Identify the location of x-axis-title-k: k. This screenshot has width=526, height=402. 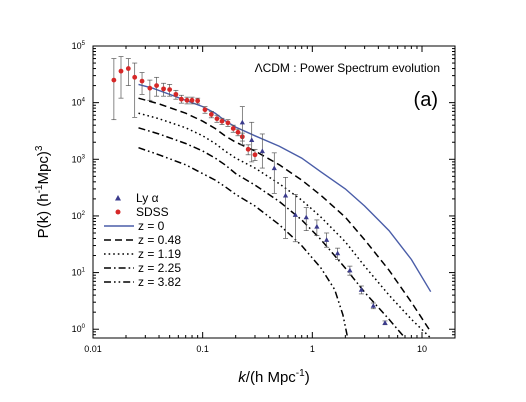
(242, 377).